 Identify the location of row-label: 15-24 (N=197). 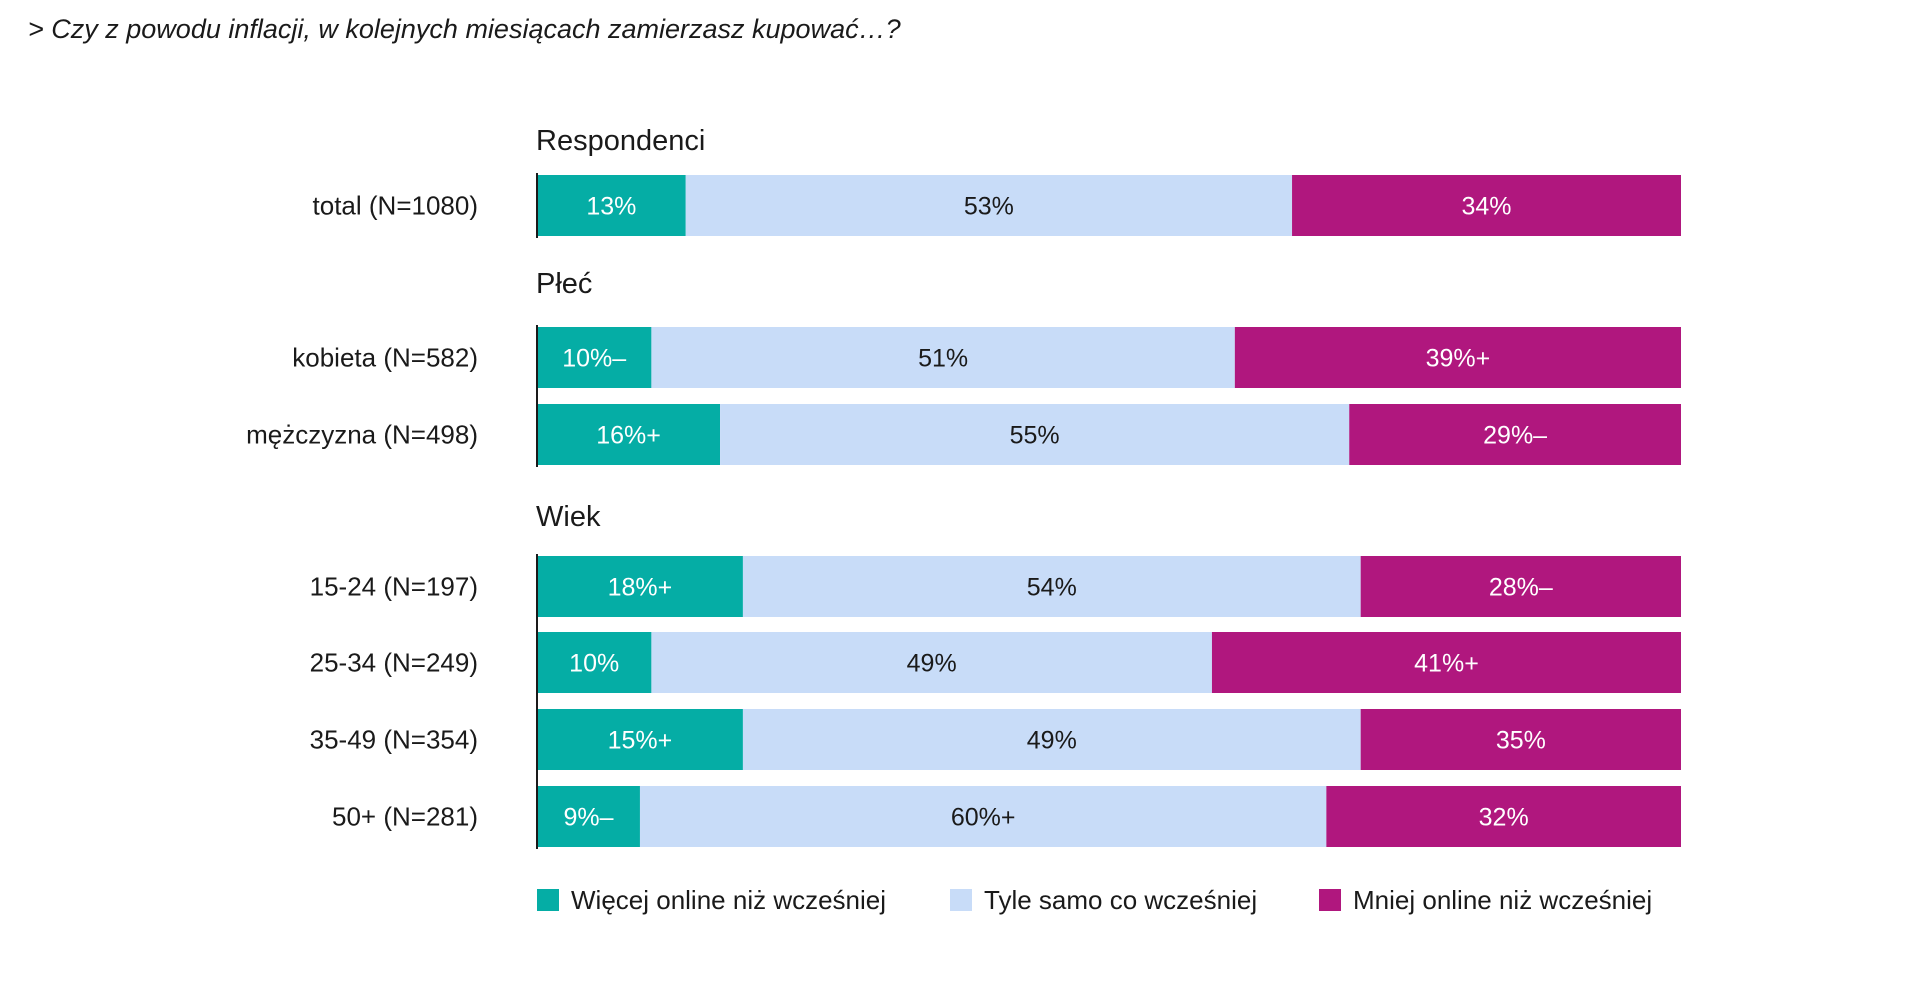
(394, 587).